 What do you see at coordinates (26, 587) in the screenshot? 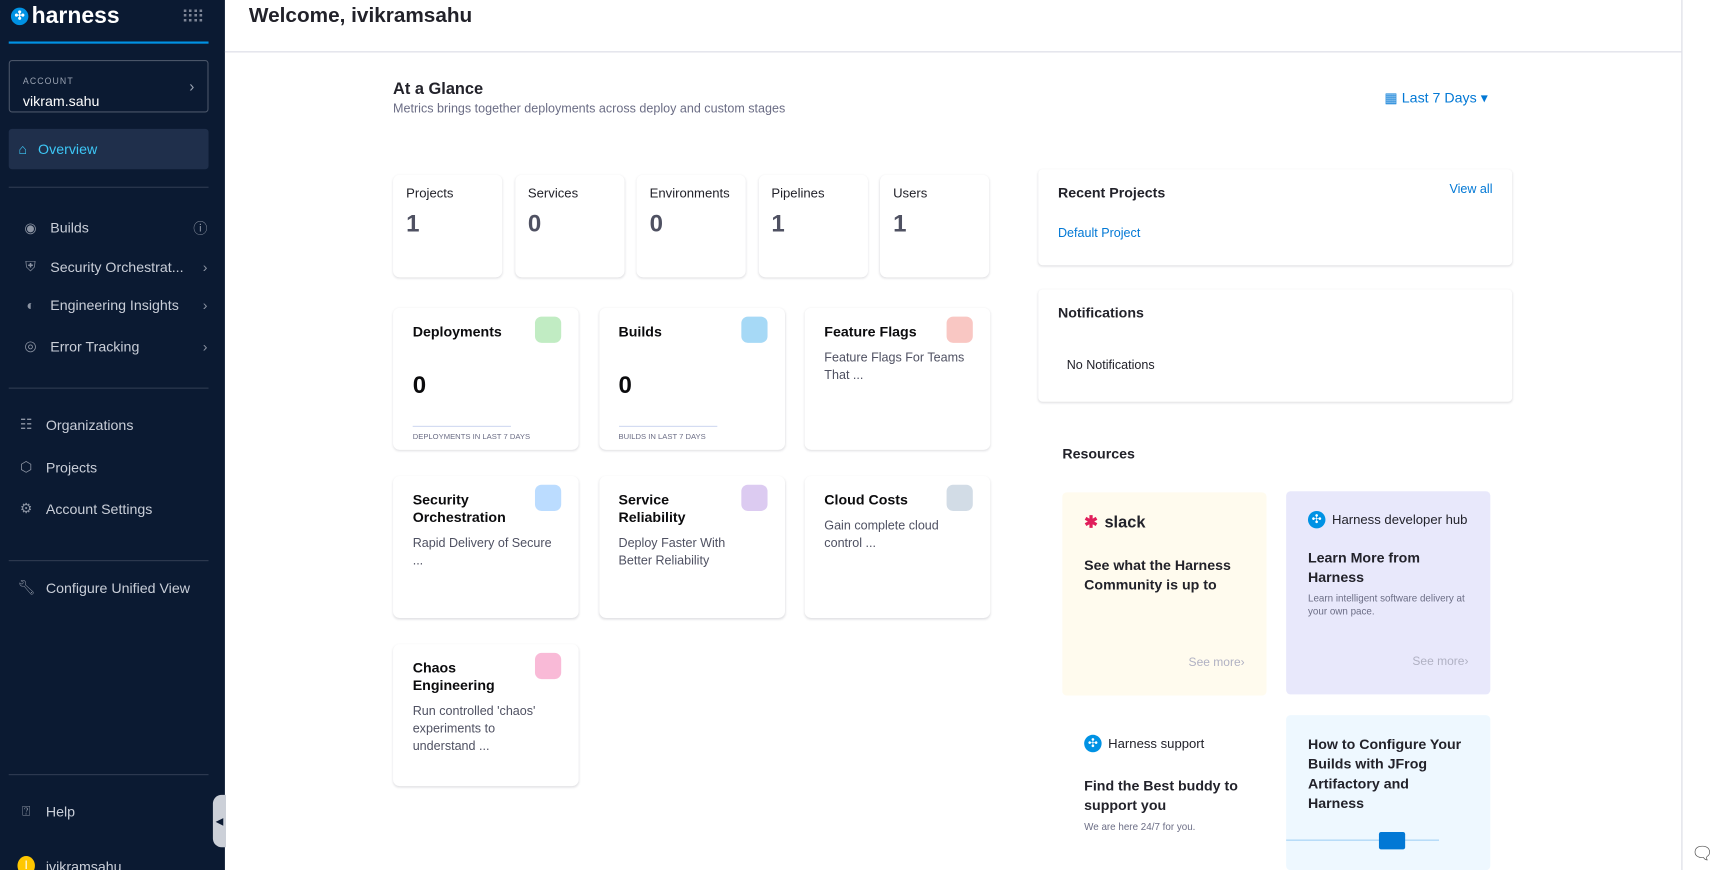
I see `wrench-icon: 🔧︎` at bounding box center [26, 587].